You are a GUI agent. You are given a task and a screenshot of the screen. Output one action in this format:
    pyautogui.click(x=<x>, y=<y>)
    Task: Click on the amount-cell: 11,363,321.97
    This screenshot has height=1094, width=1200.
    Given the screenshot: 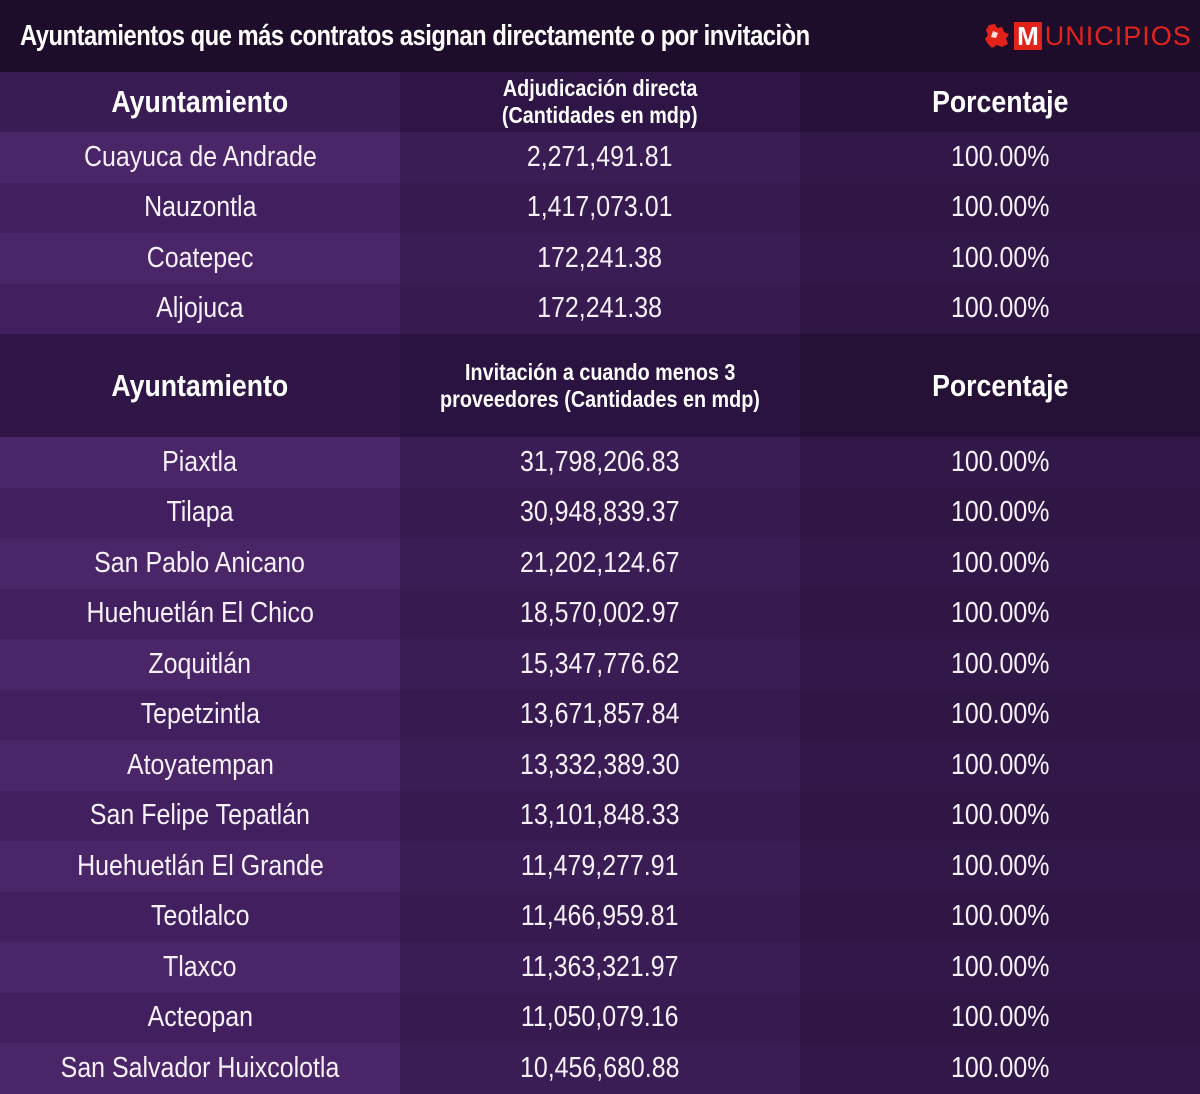 What is the action you would take?
    pyautogui.click(x=600, y=967)
    